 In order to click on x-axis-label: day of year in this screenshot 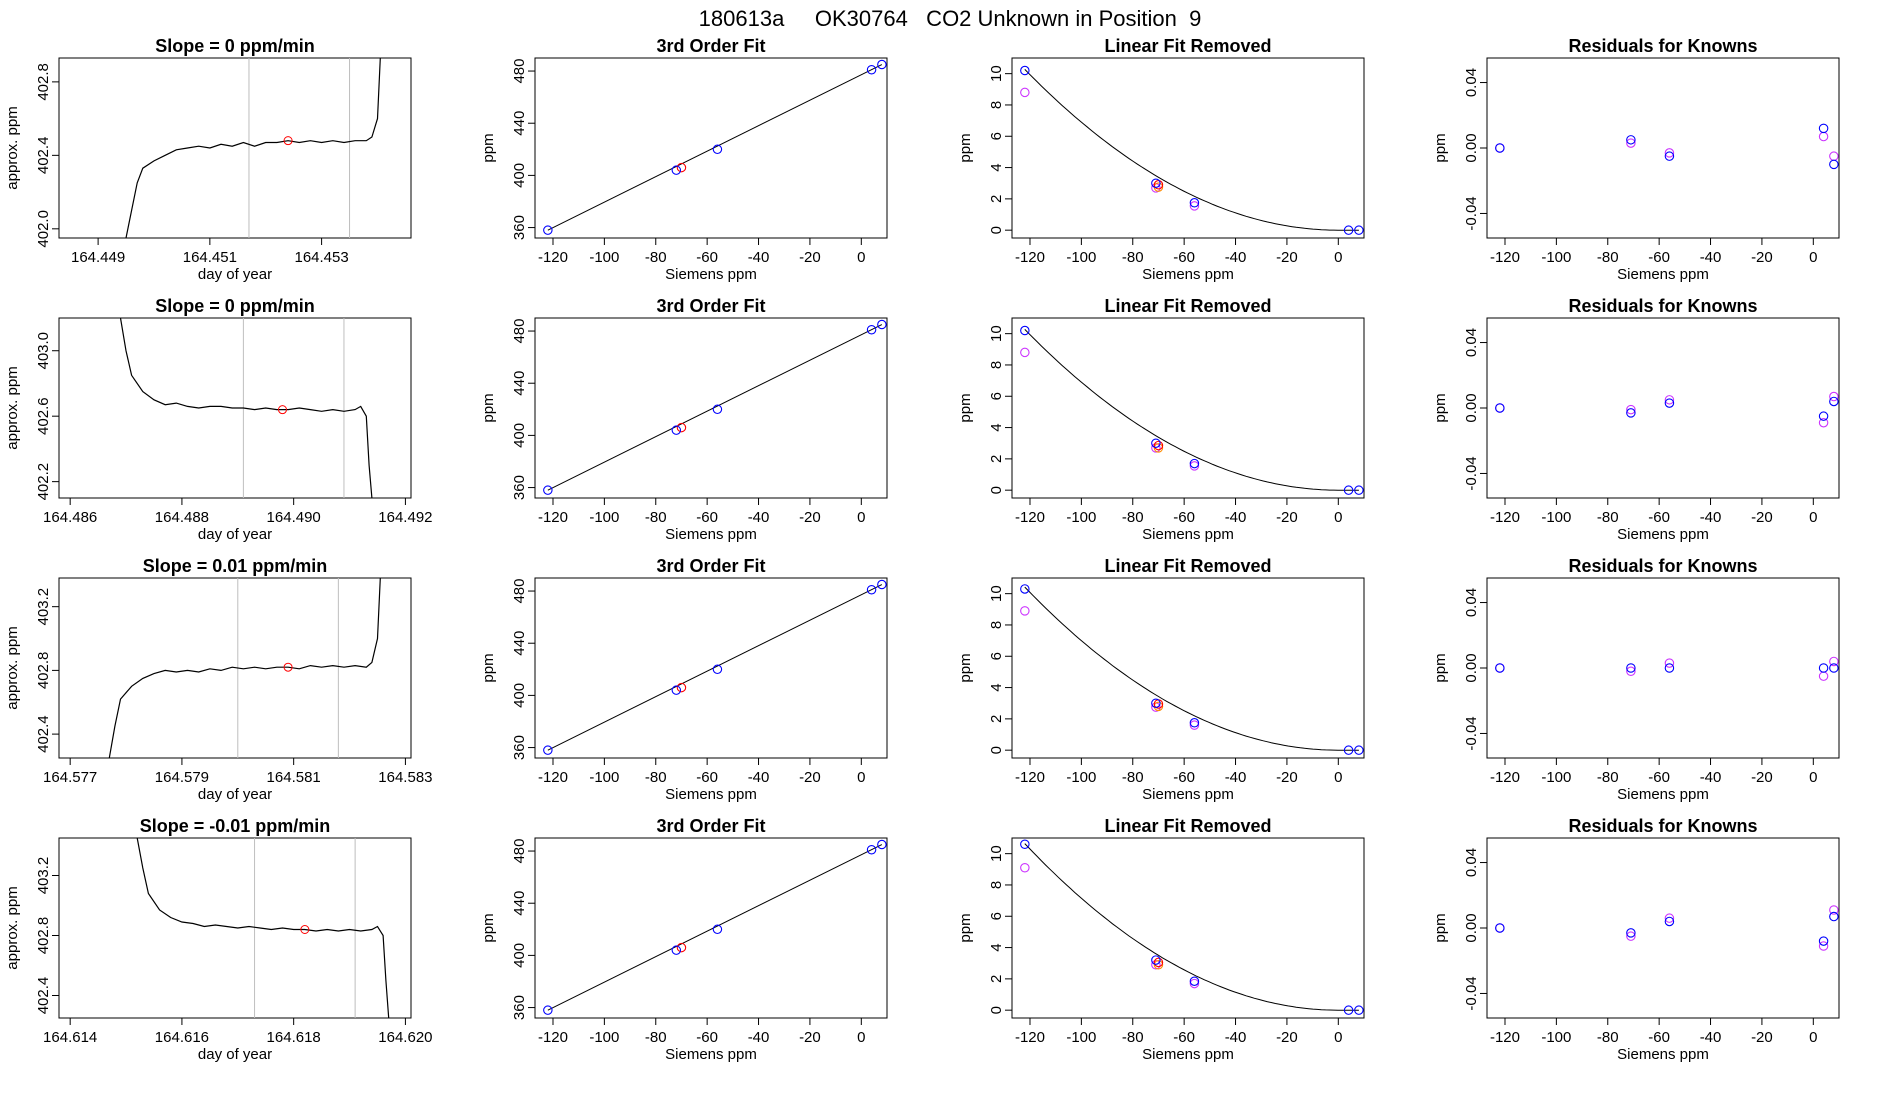, I will do `click(235, 1054)`.